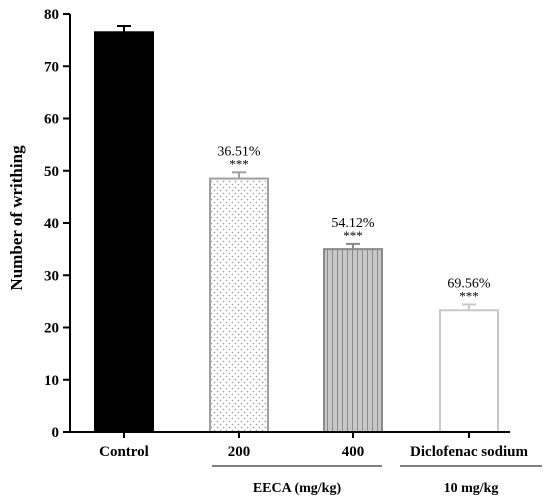  I want to click on group-label: 10 mg/kg, so click(471, 488).